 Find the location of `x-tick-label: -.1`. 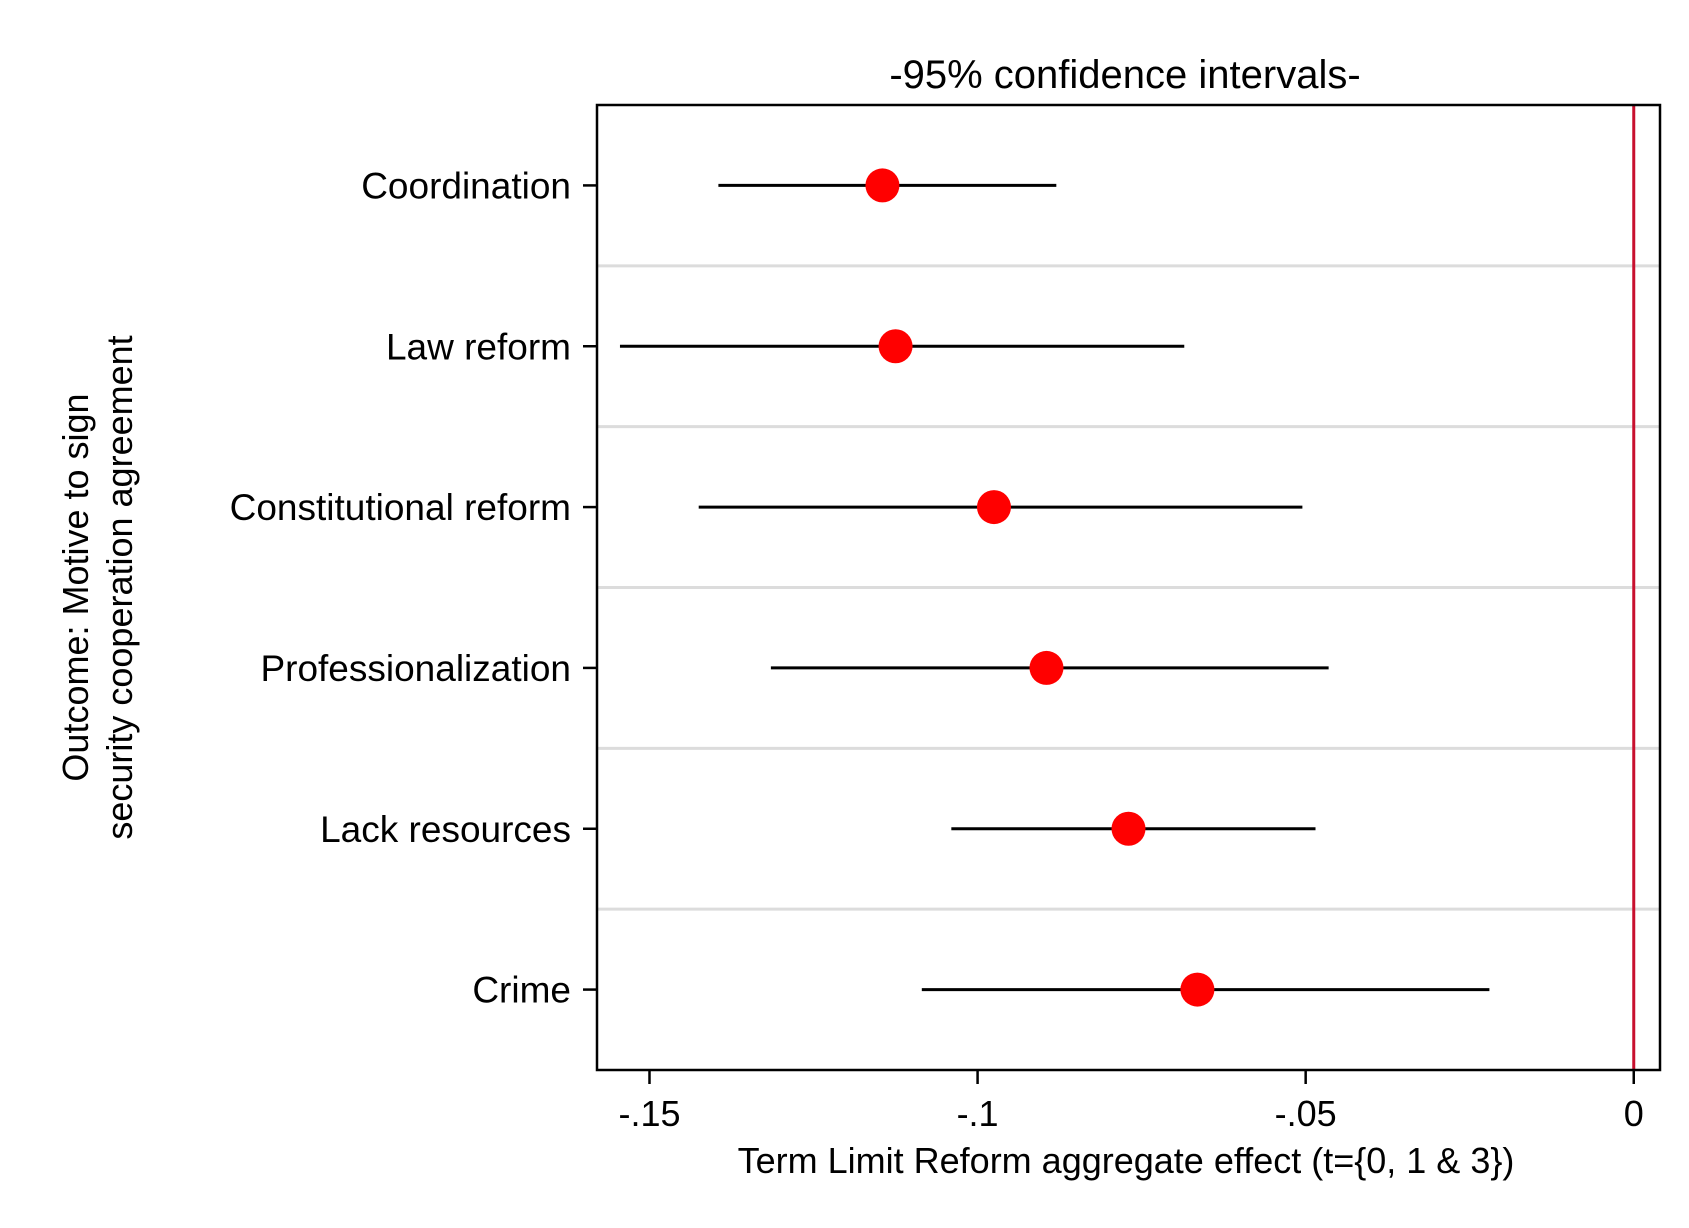

x-tick-label: -.1 is located at coordinates (978, 1113).